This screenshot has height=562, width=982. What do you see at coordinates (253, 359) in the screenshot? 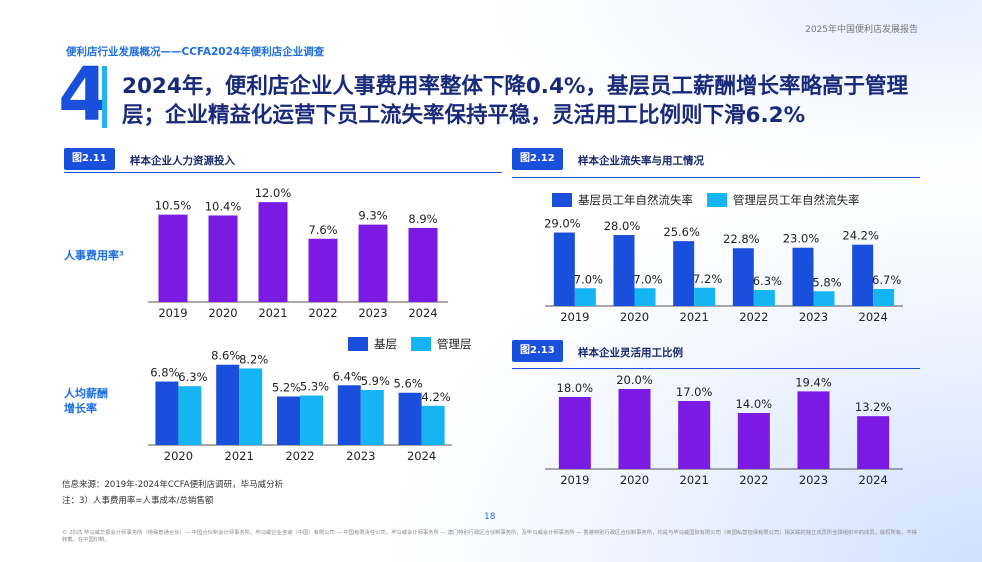
I see `salary_growth-value-label-1-2021: 8.2%` at bounding box center [253, 359].